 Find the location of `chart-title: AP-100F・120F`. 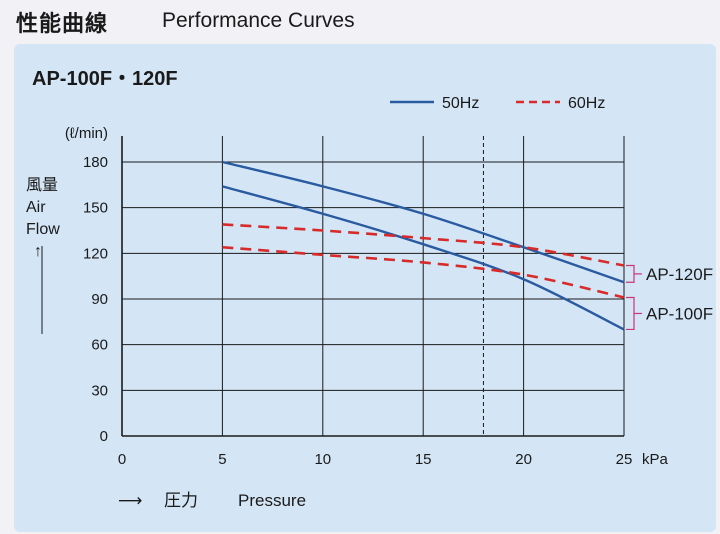

chart-title: AP-100F・120F is located at coordinates (105, 79).